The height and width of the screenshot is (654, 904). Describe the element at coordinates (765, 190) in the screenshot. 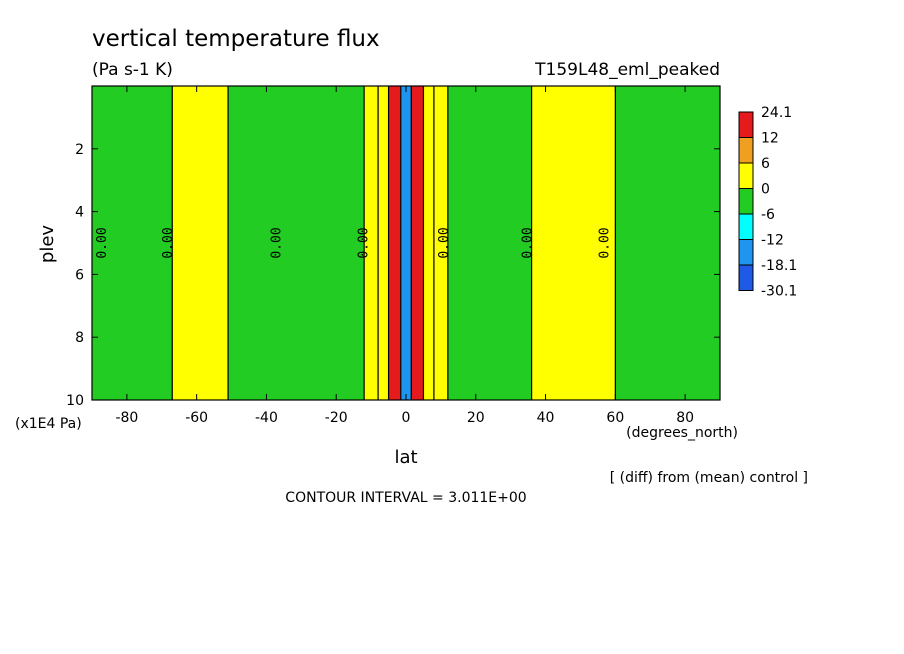

I see `legend-label: 0` at that location.